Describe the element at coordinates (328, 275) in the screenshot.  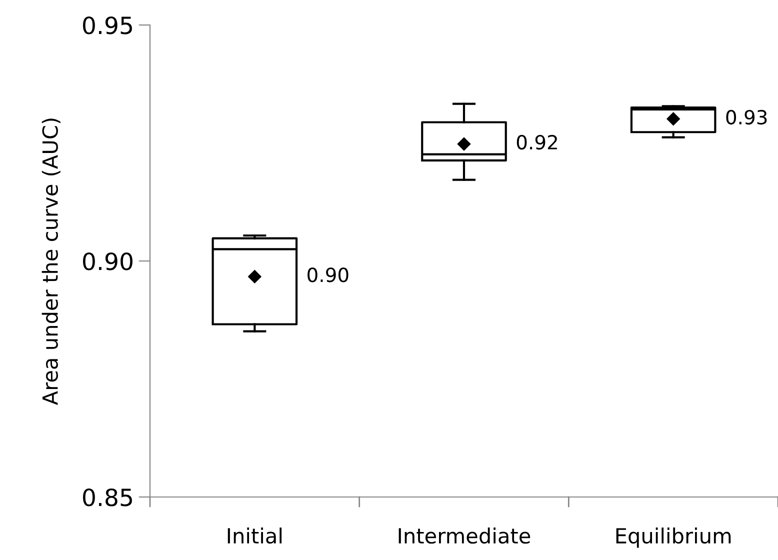
I see `text: 0.90` at that location.